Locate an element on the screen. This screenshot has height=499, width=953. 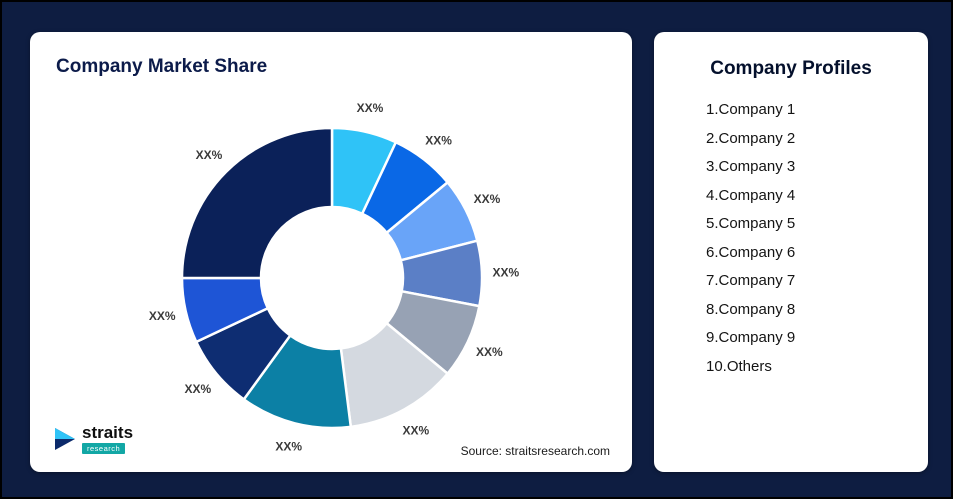
source-text: Source: straitsresearch.com is located at coordinates (535, 451).